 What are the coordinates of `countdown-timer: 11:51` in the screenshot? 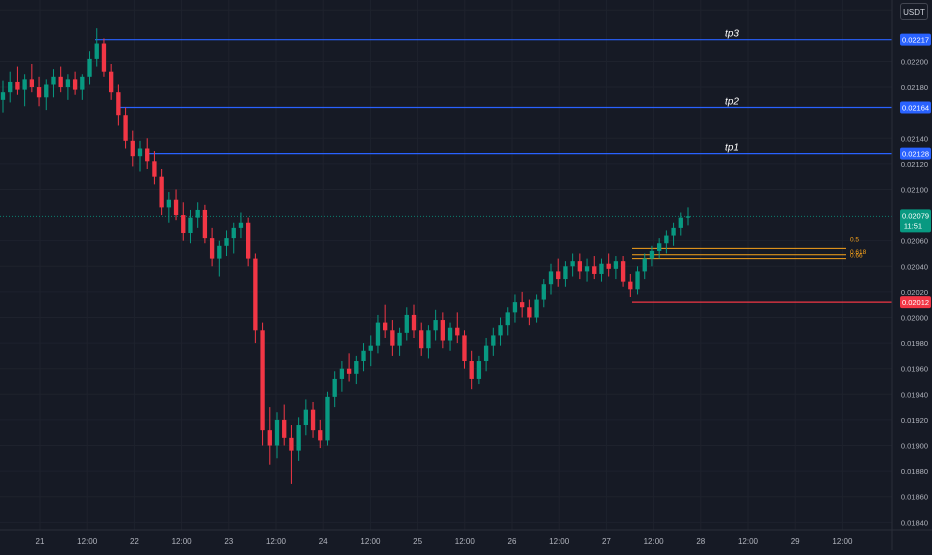 It's located at (913, 225).